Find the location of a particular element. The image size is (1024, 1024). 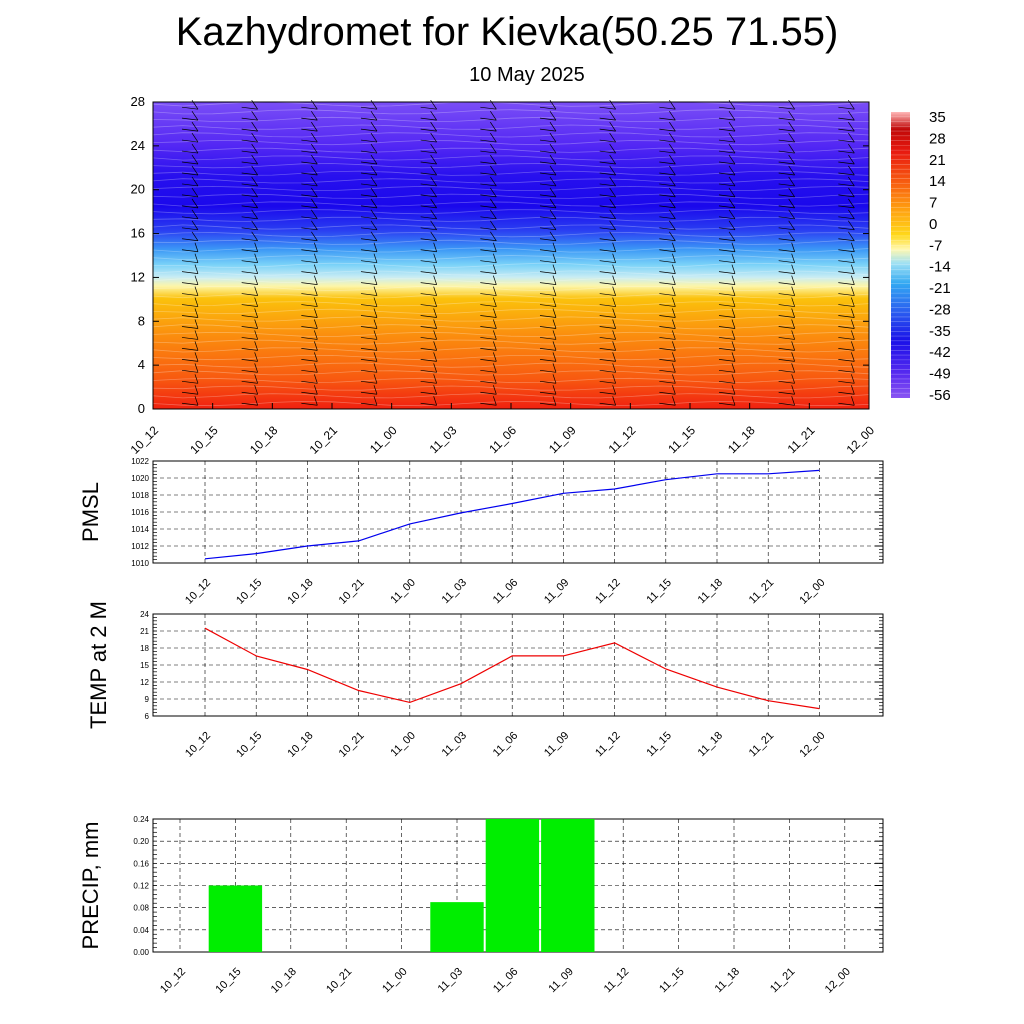

y-tick-label: 1014 is located at coordinates (140, 529).